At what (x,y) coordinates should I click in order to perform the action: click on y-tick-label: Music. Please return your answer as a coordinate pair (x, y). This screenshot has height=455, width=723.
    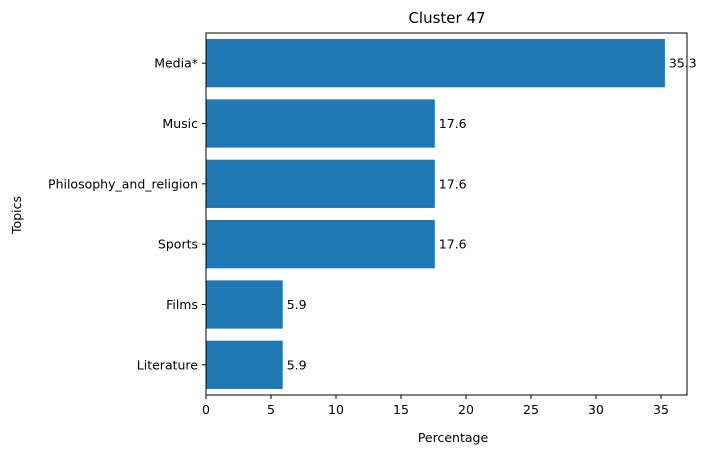
    Looking at the image, I should click on (180, 123).